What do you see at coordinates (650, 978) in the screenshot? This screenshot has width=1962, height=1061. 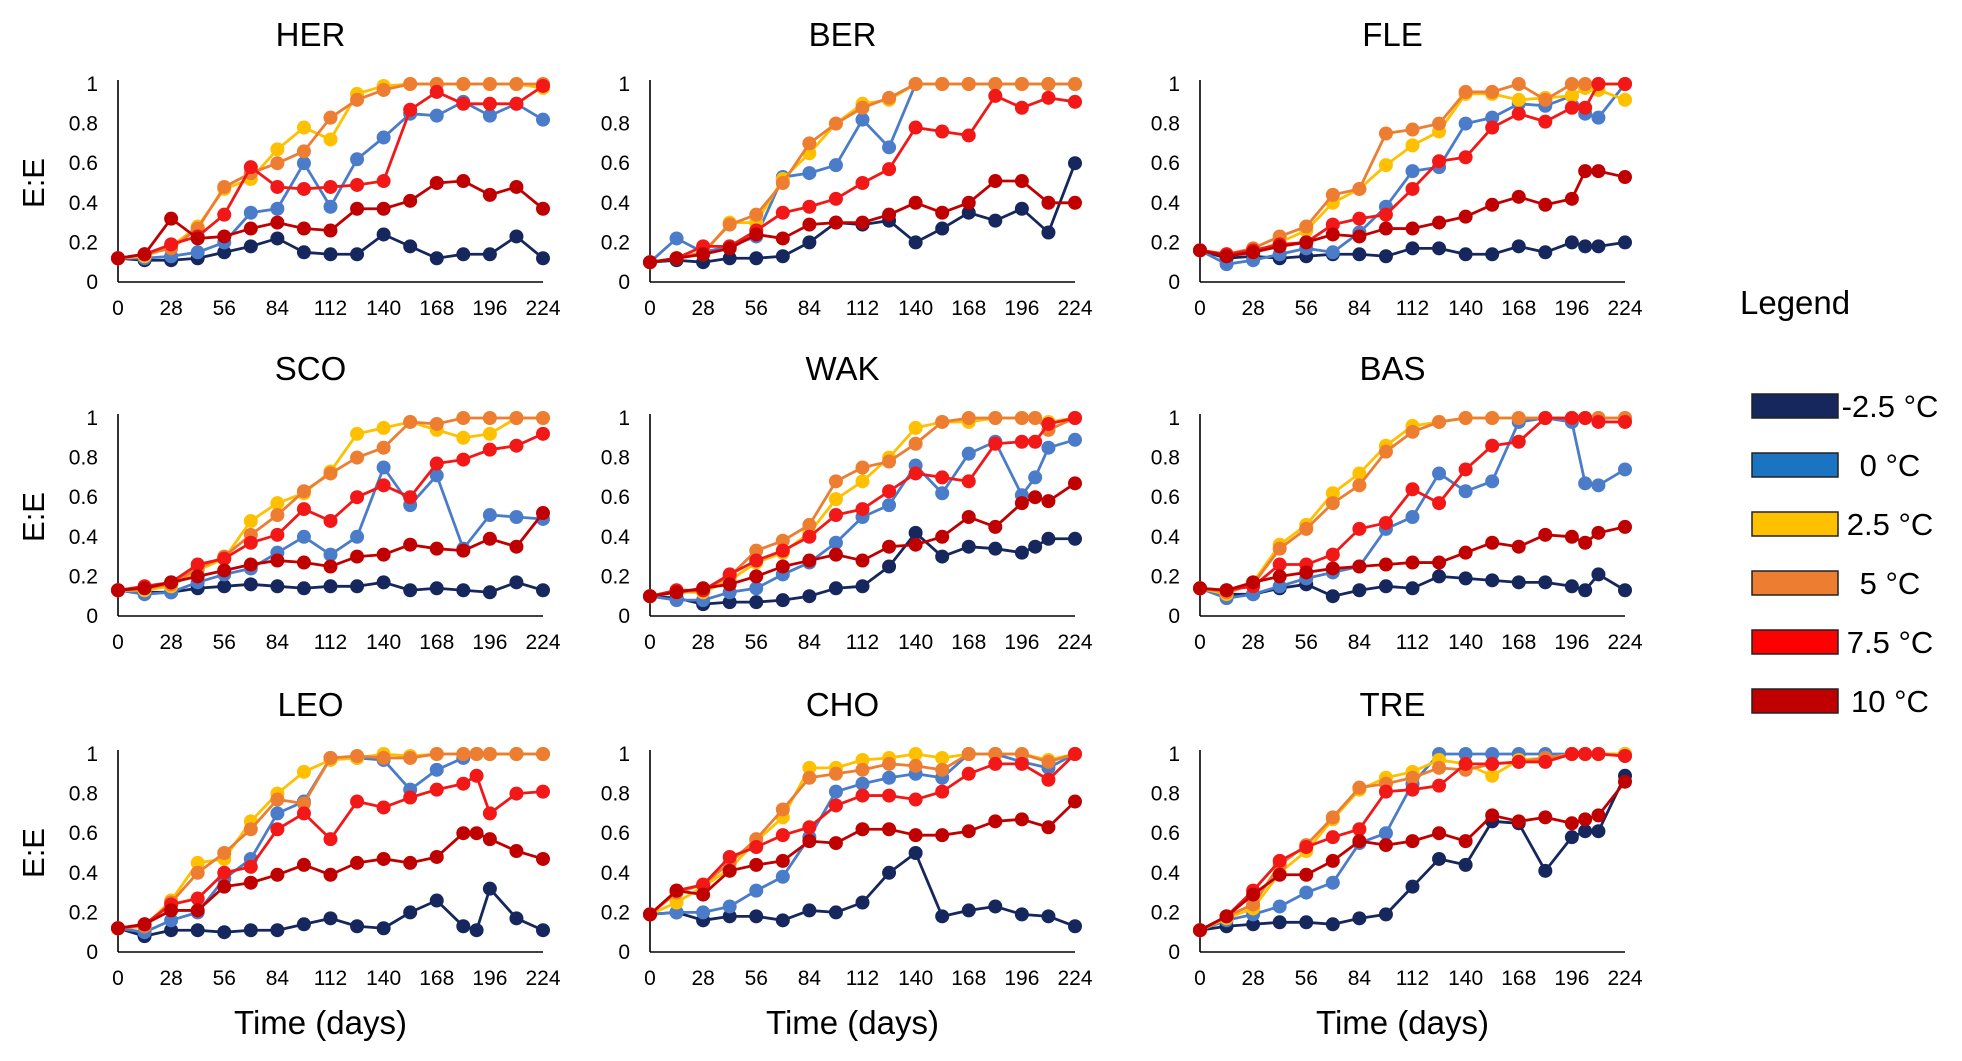 I see `x-tick-label: 0` at bounding box center [650, 978].